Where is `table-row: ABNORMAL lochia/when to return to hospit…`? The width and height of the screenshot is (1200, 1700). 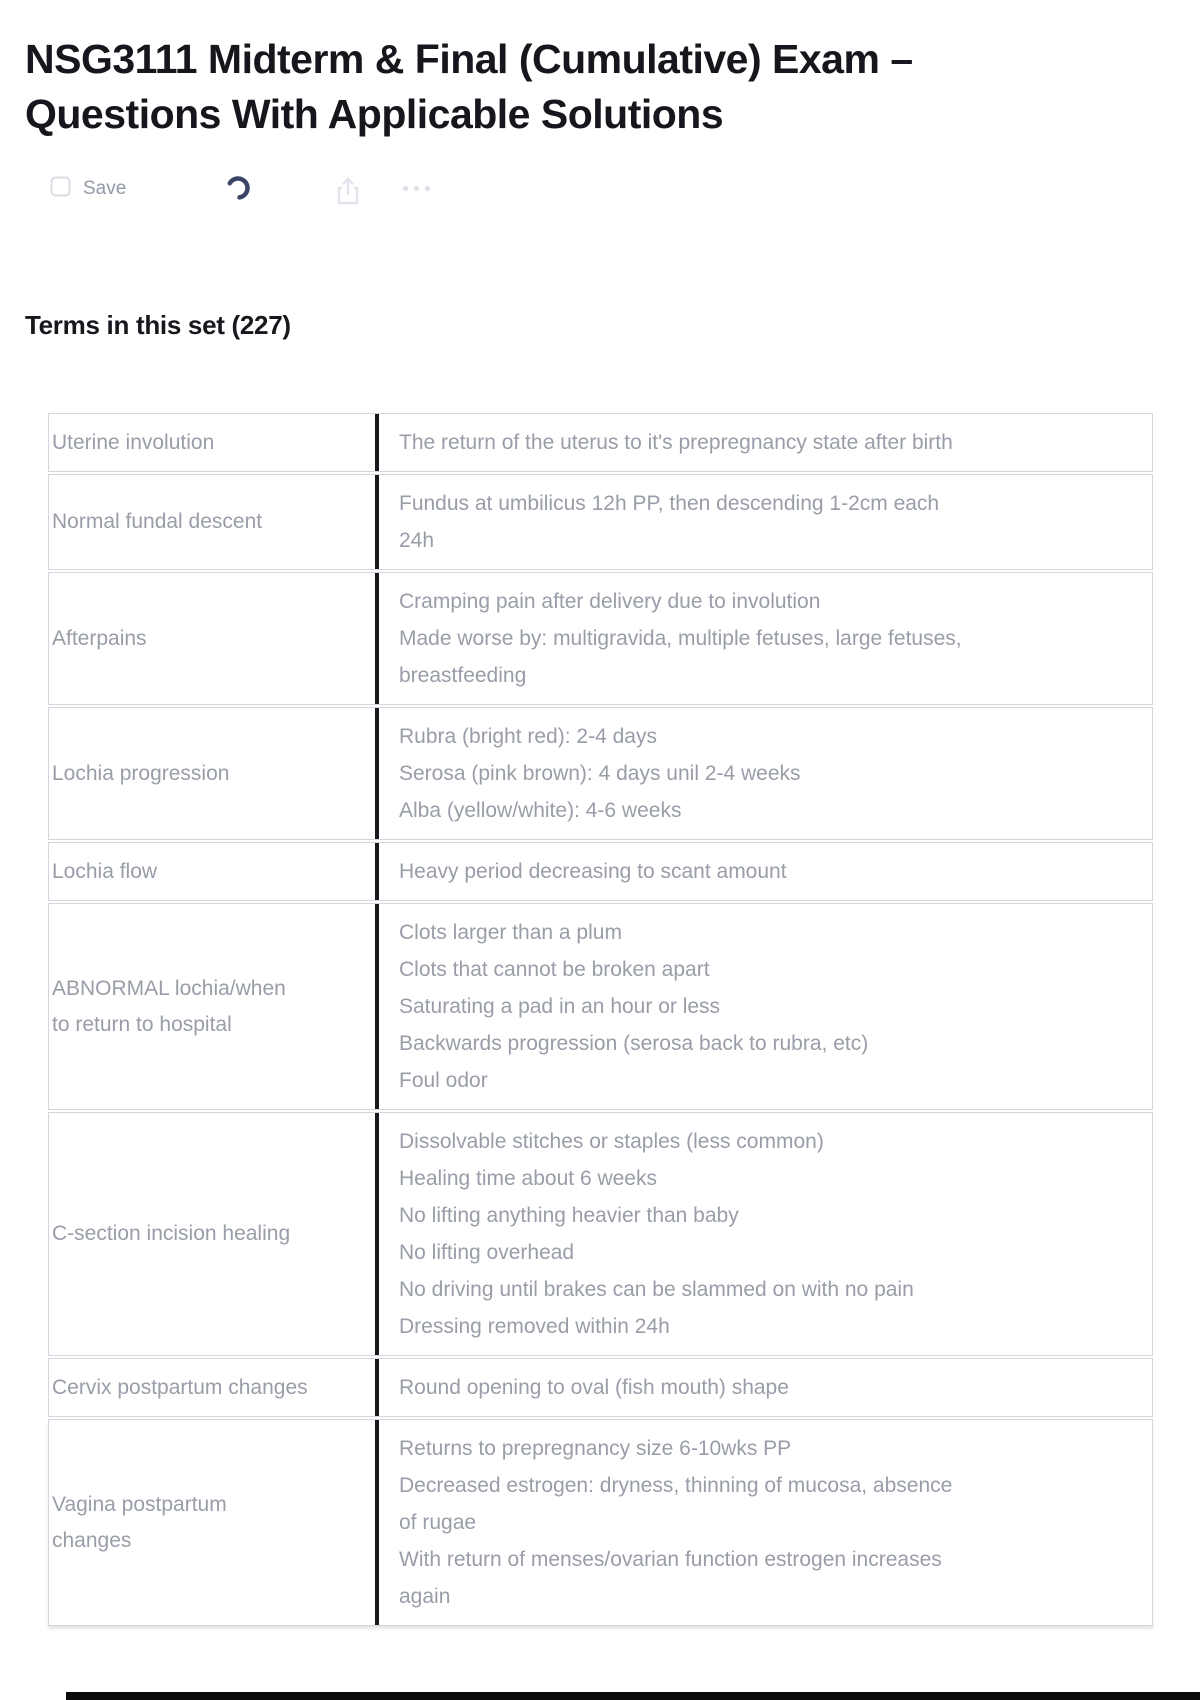
table-row: ABNORMAL lochia/when to return to hospit… is located at coordinates (600, 1006).